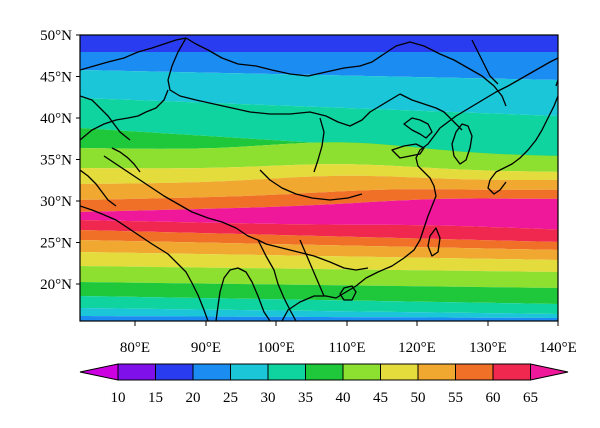 The image size is (600, 428). I want to click on lat-tick: 50°N, so click(60, 36).